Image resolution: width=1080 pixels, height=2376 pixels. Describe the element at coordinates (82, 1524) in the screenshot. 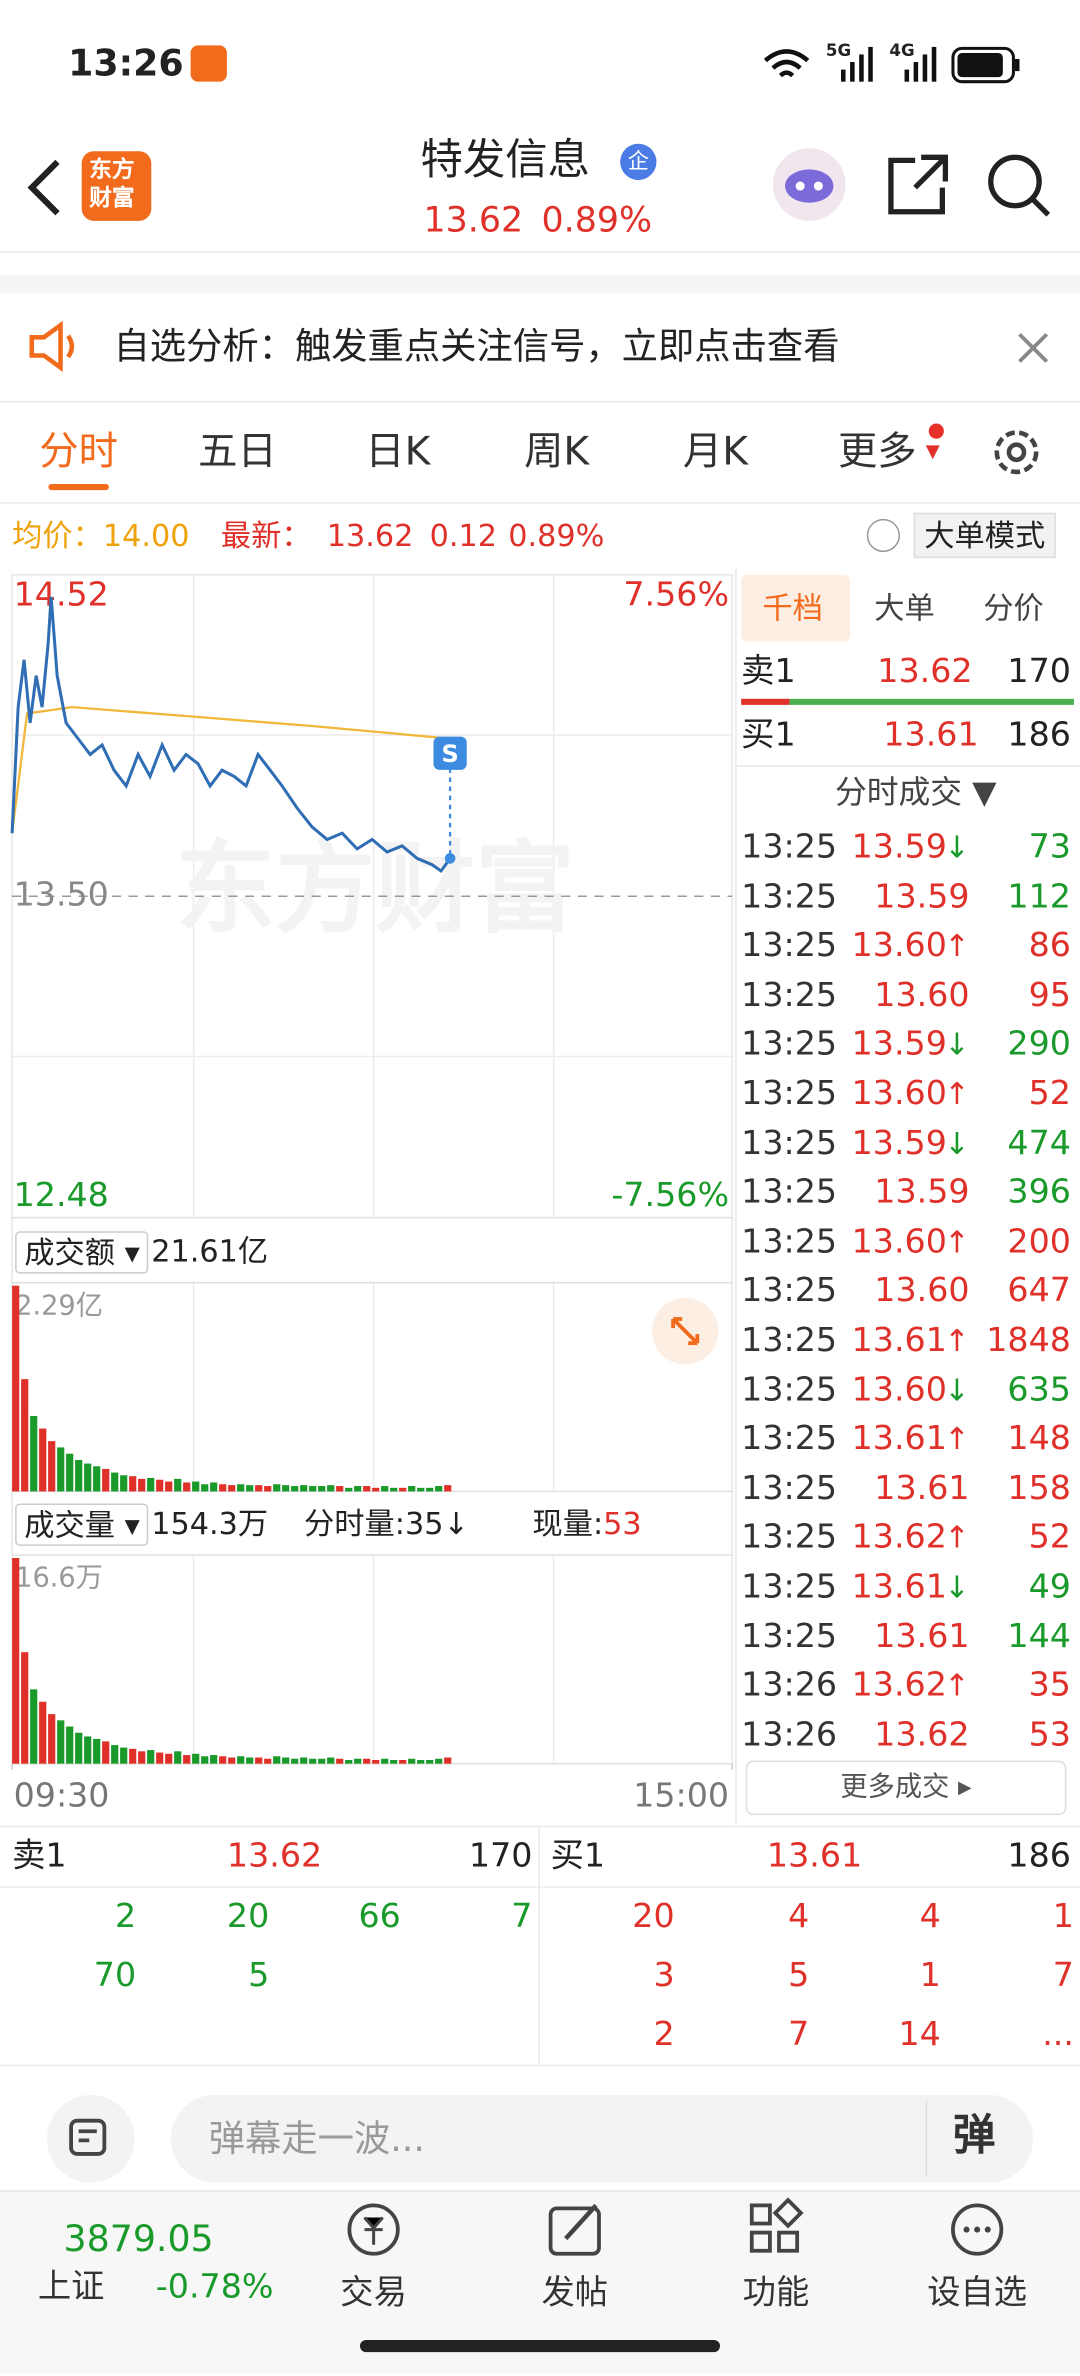

I see `volume-selector: 成交量 ▾` at that location.